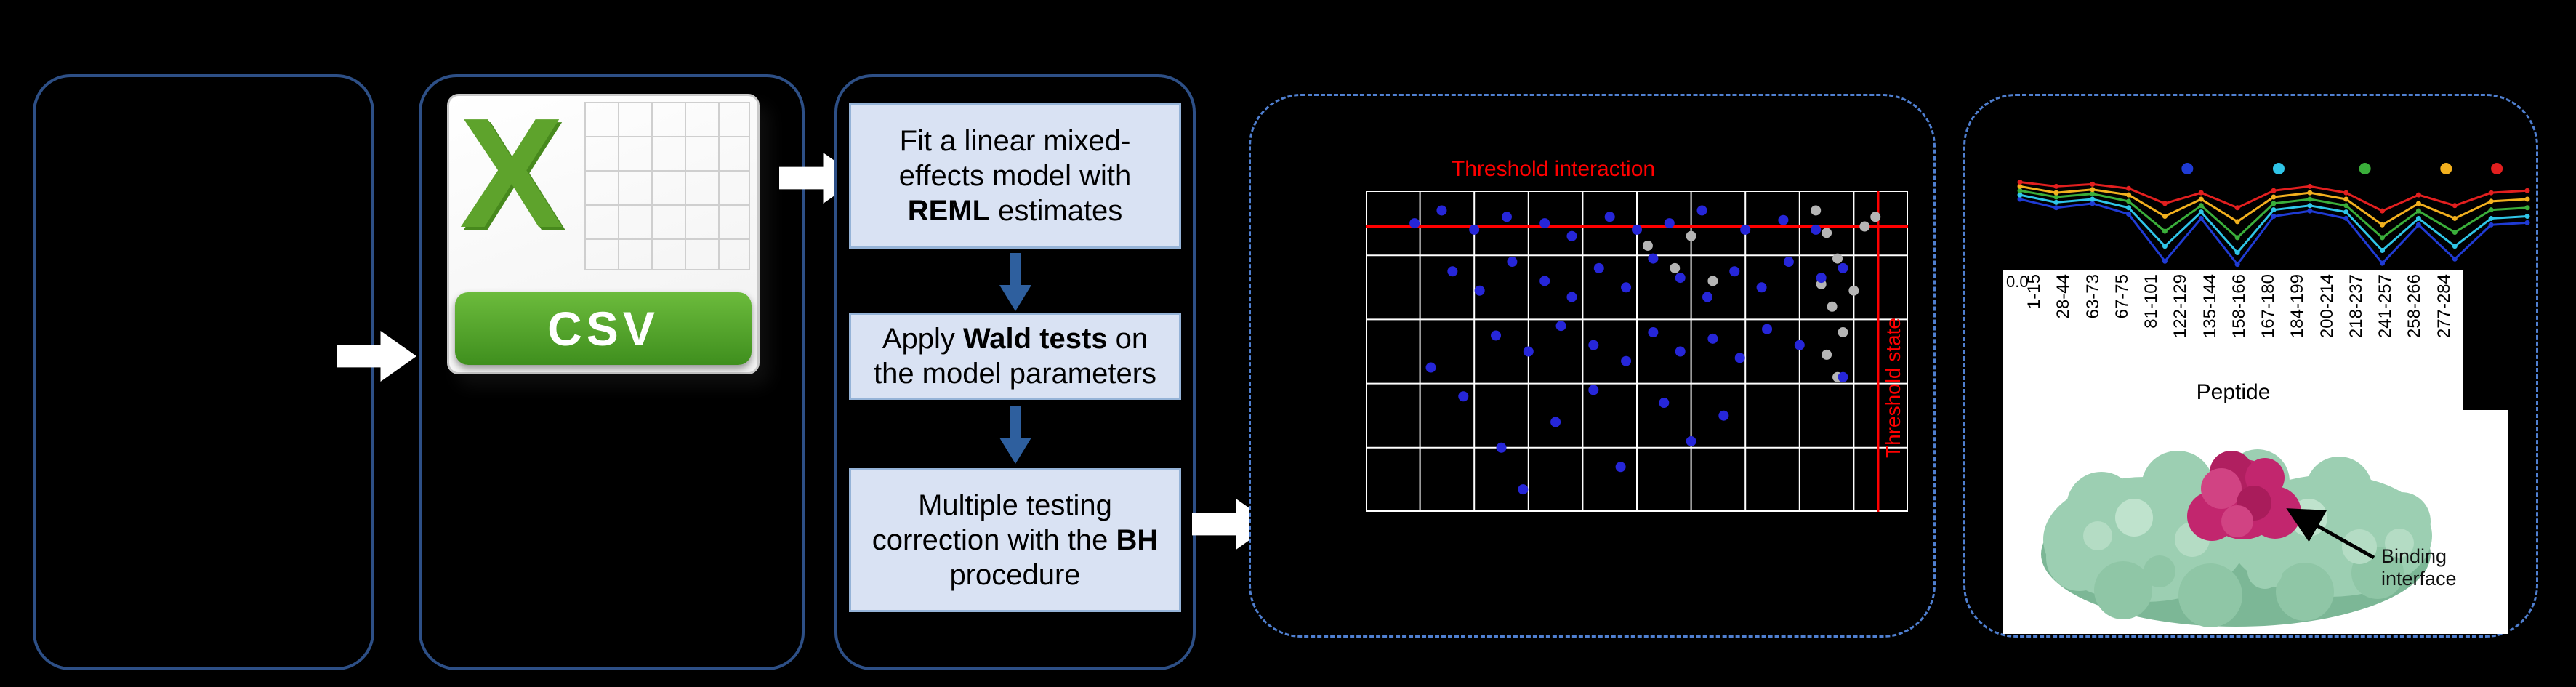 This screenshot has width=2576, height=687. What do you see at coordinates (511, 172) in the screenshot?
I see `excel-x-logo: X` at bounding box center [511, 172].